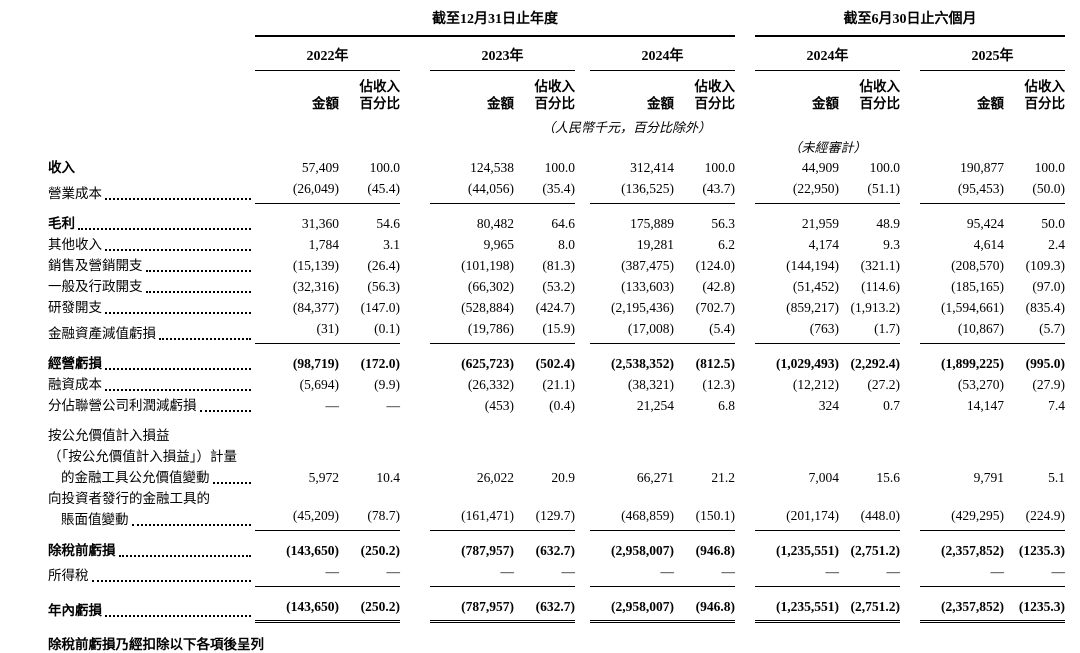 The image size is (1080, 653). I want to click on pct-cell: (812.5), so click(715, 363).